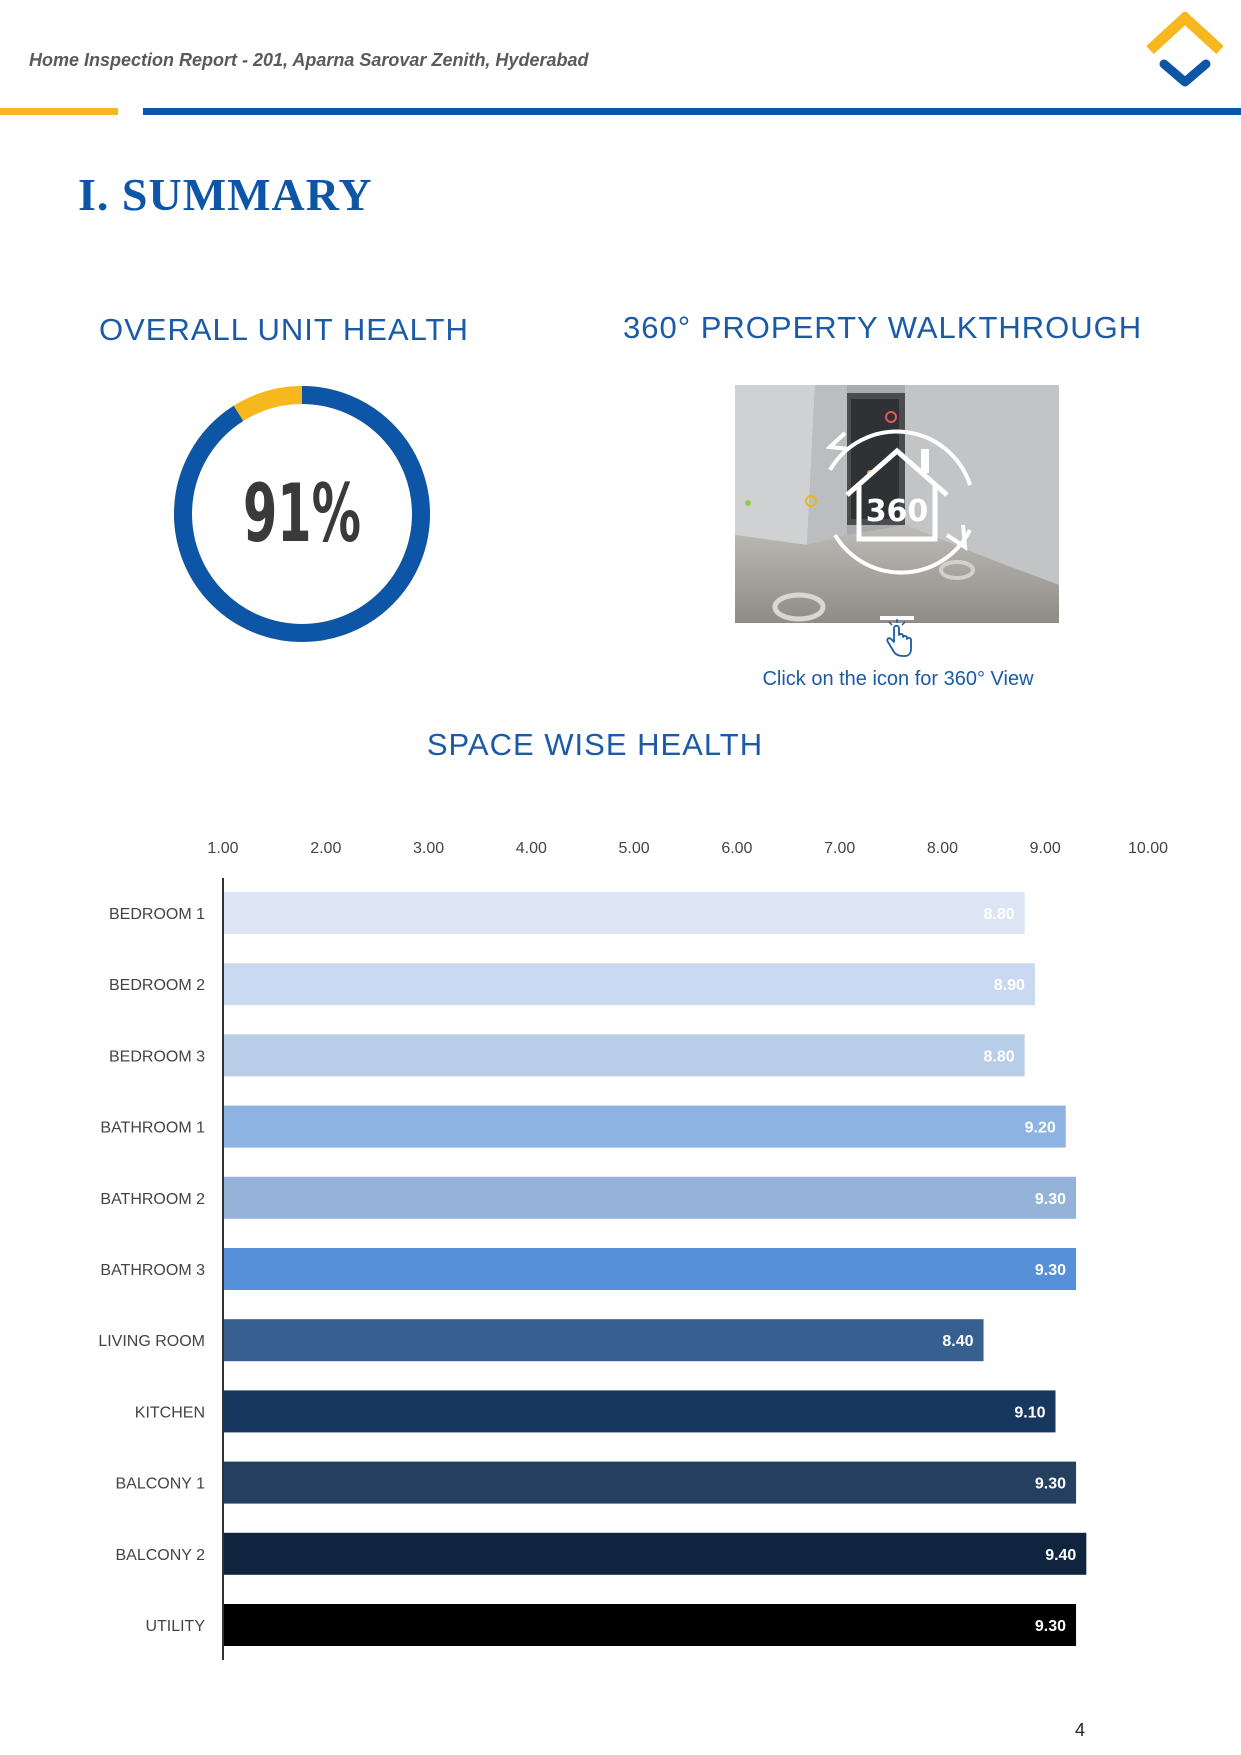 The image size is (1241, 1755). Describe the element at coordinates (160, 1555) in the screenshot. I see `category-label: BALCONY 2` at that location.